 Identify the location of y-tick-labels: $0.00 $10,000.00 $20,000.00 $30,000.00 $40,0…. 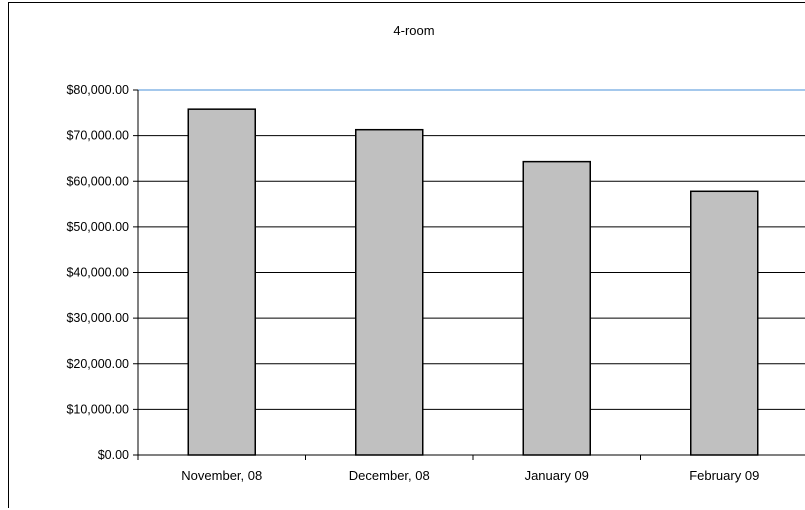
(97, 272).